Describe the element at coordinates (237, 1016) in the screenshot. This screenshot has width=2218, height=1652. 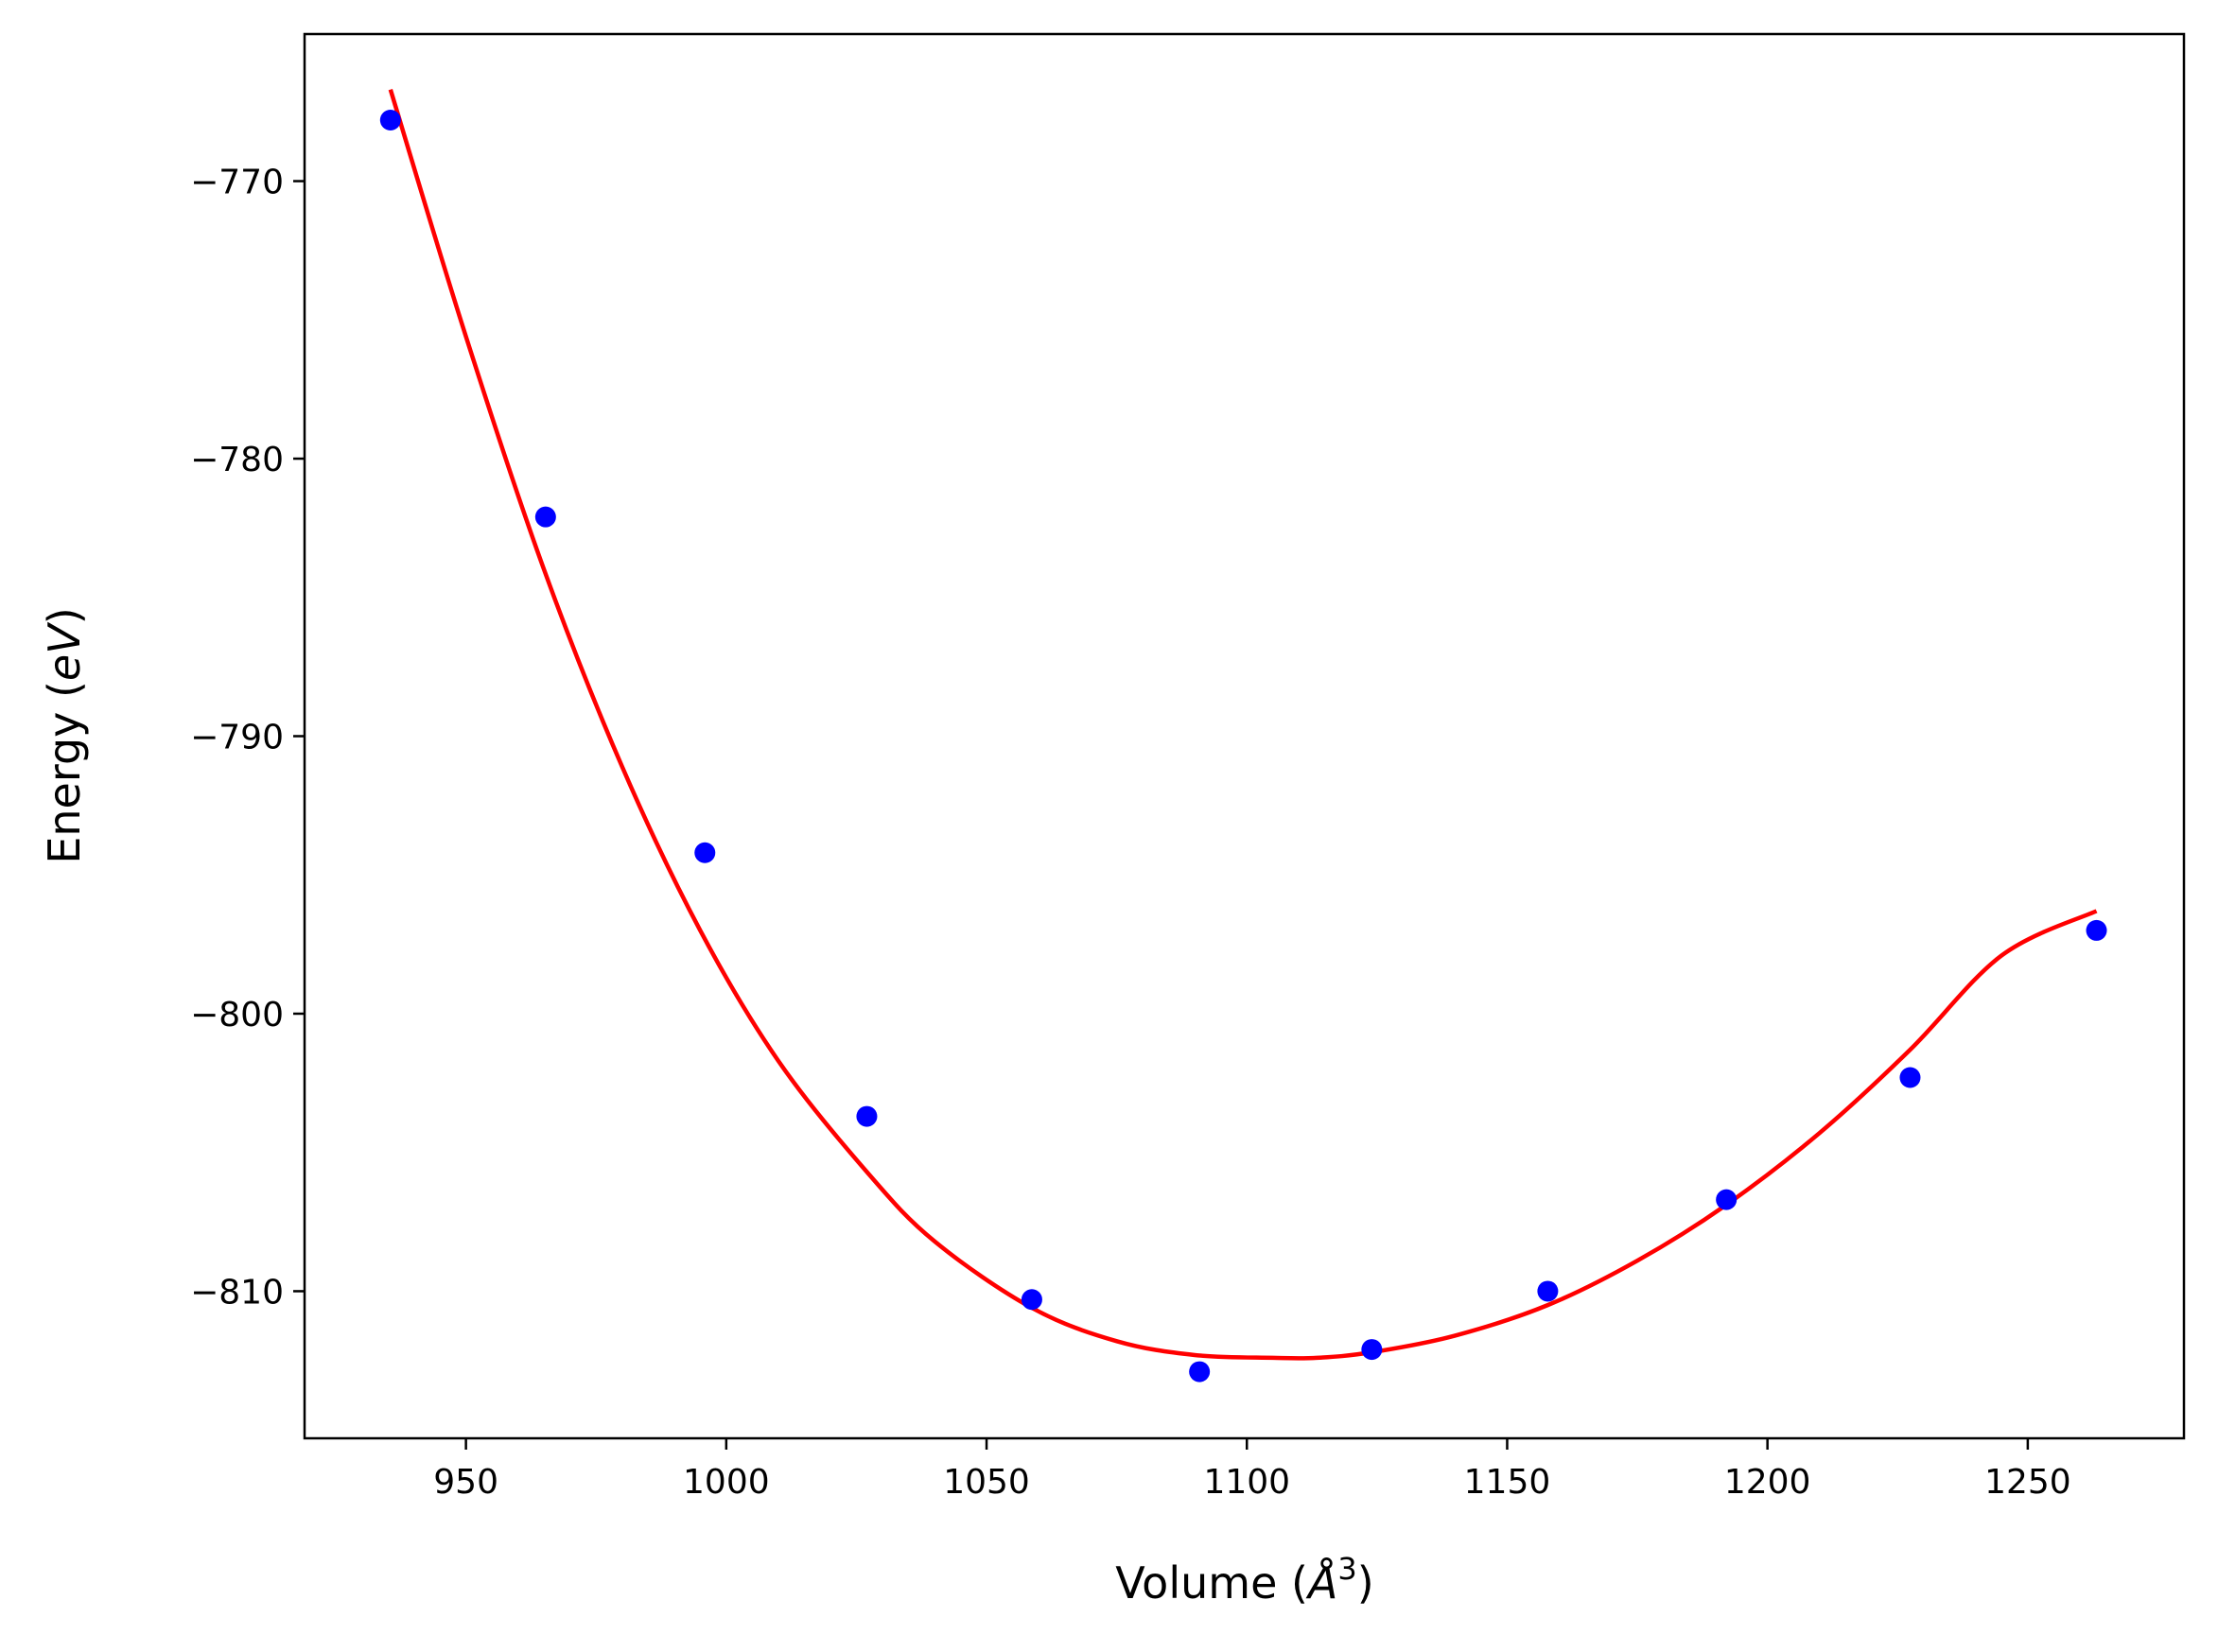
I see `y-tick-label: −800` at that location.